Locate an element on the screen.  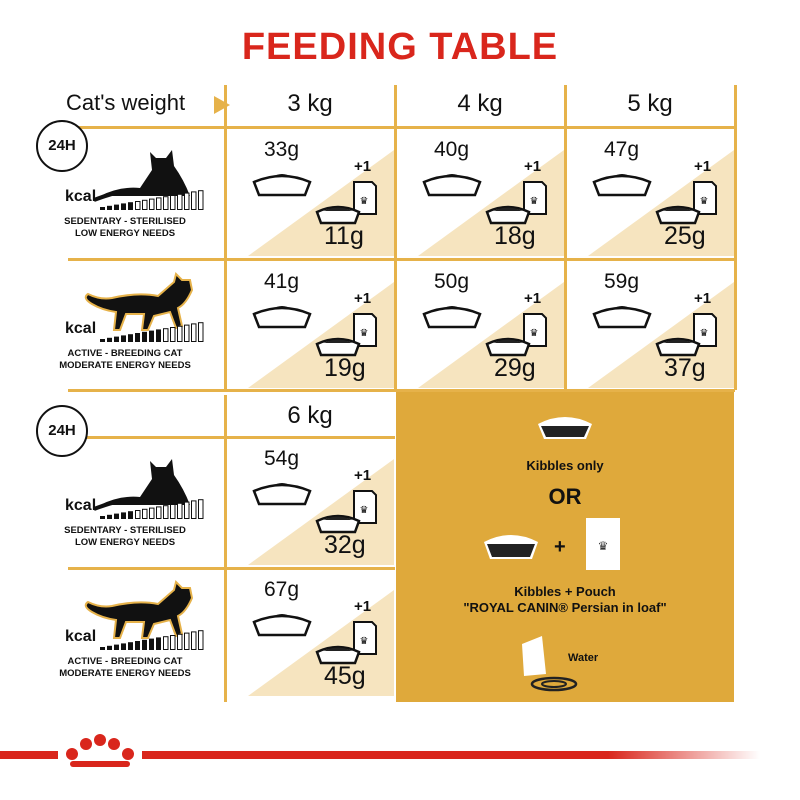
kibbles-only-amount: 47g is located at coordinates (622, 149).